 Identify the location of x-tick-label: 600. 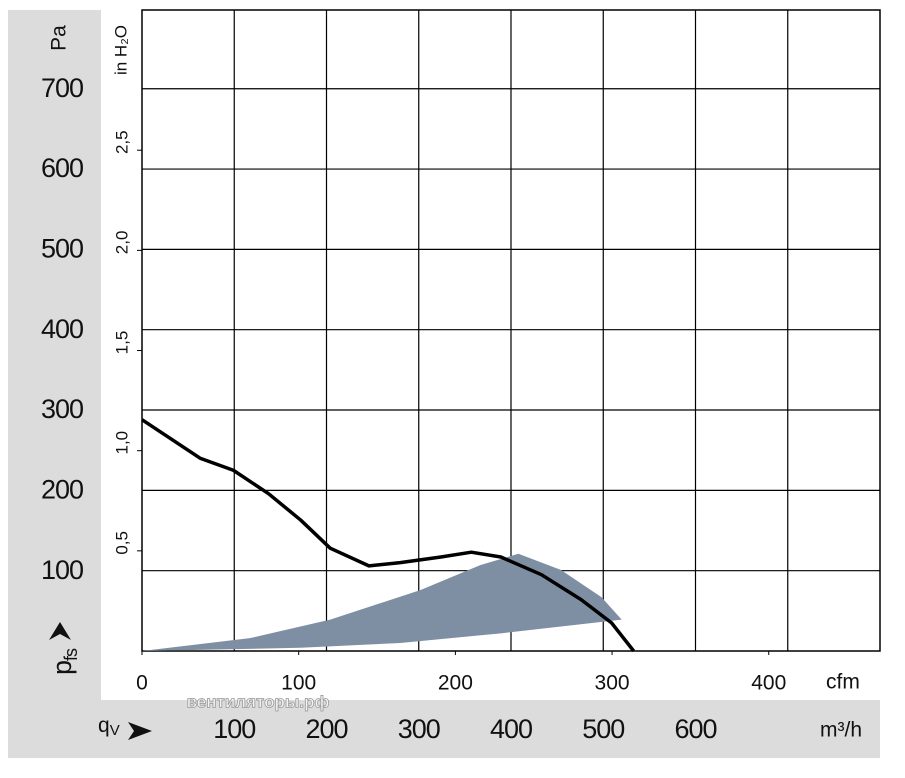
(695, 729).